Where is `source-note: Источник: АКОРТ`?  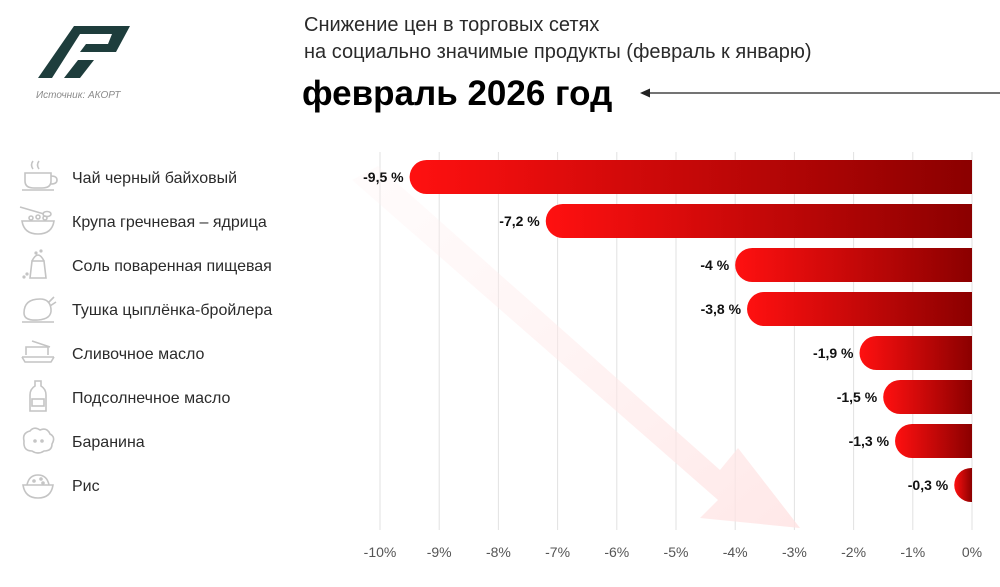 source-note: Источник: АКОРТ is located at coordinates (78, 95).